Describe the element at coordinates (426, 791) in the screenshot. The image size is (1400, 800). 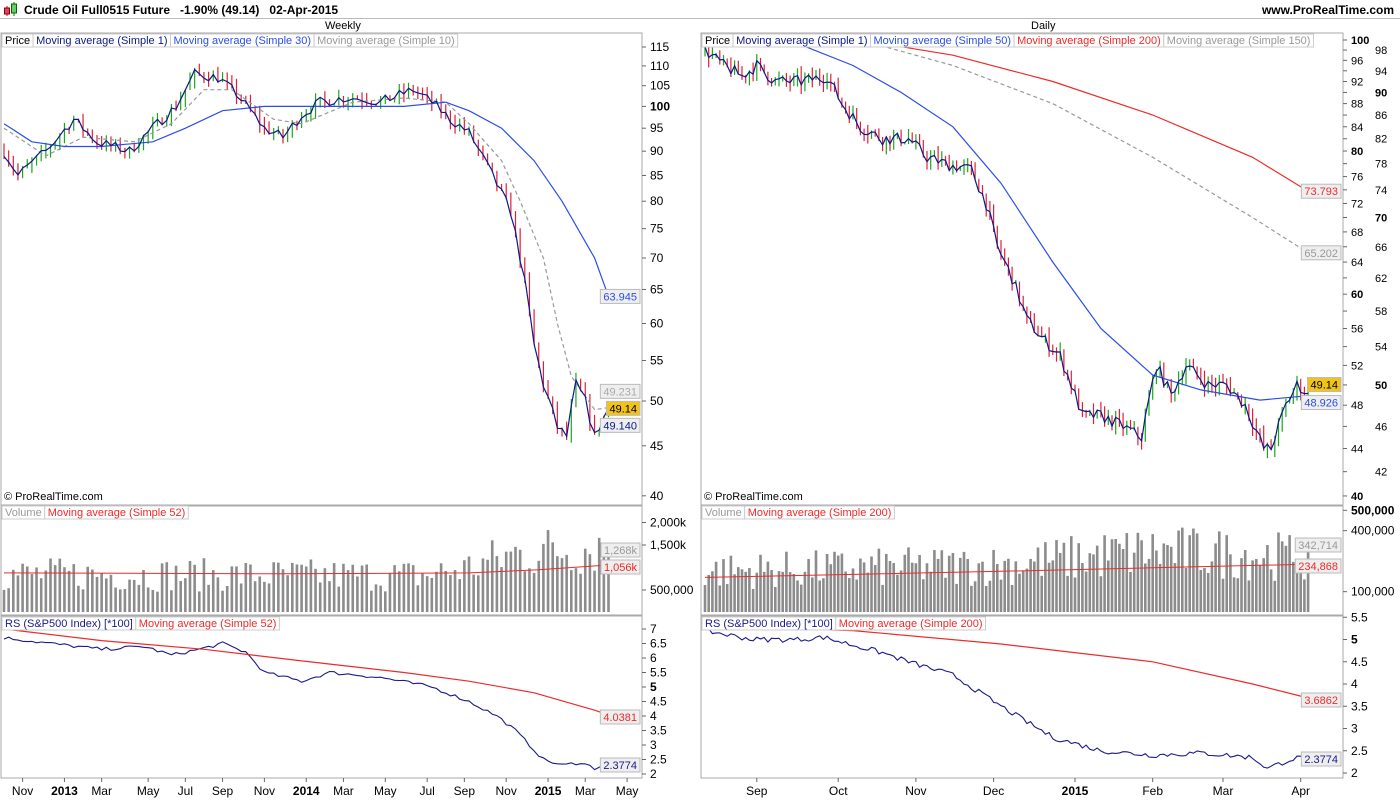
I see `x-tick-label: Jul` at that location.